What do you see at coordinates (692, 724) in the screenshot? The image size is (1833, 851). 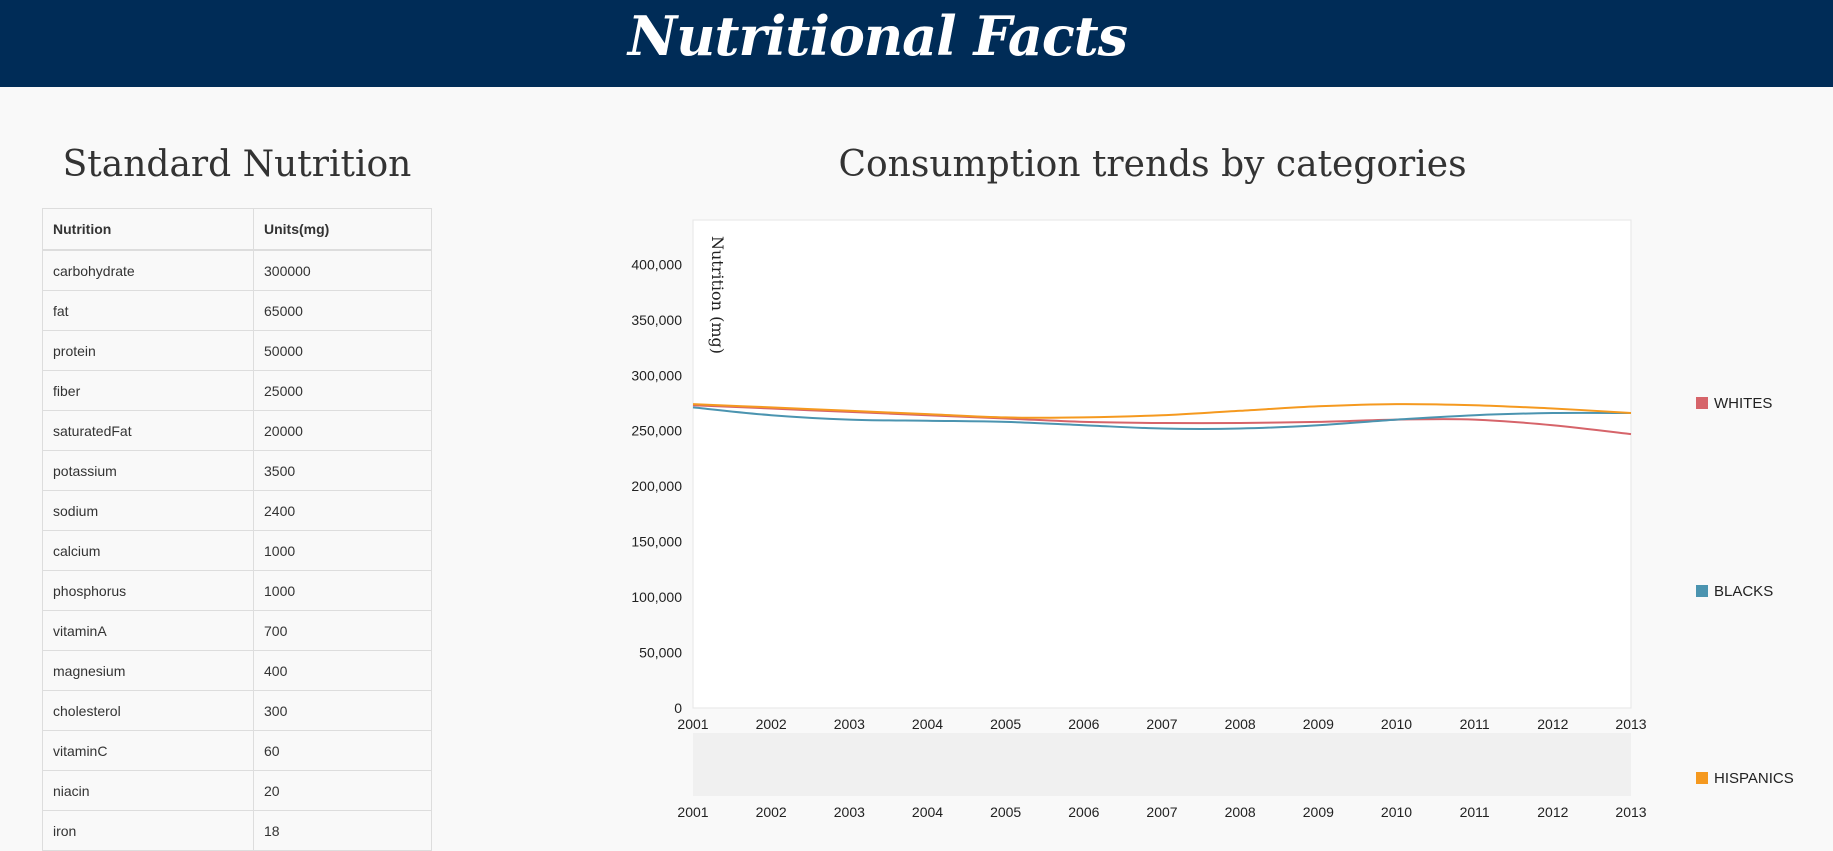 I see `x-tick-label: 2001` at bounding box center [692, 724].